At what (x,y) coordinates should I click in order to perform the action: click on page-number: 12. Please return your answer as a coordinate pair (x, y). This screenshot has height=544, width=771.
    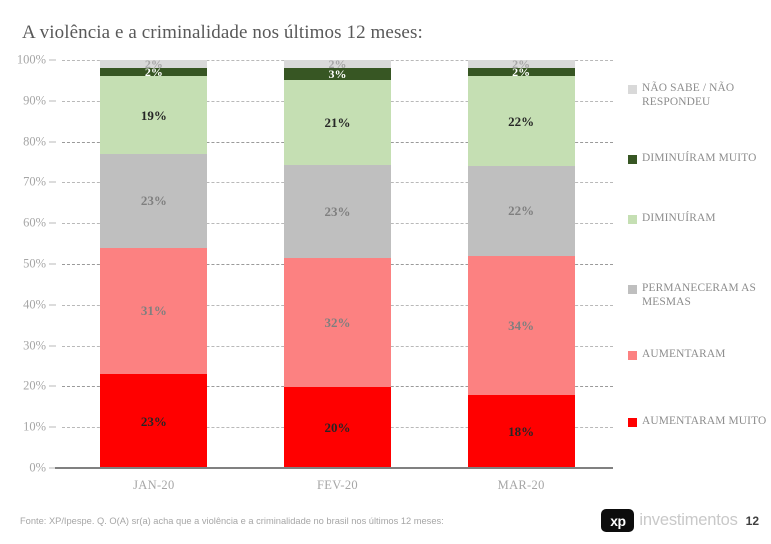
    Looking at the image, I should click on (752, 520).